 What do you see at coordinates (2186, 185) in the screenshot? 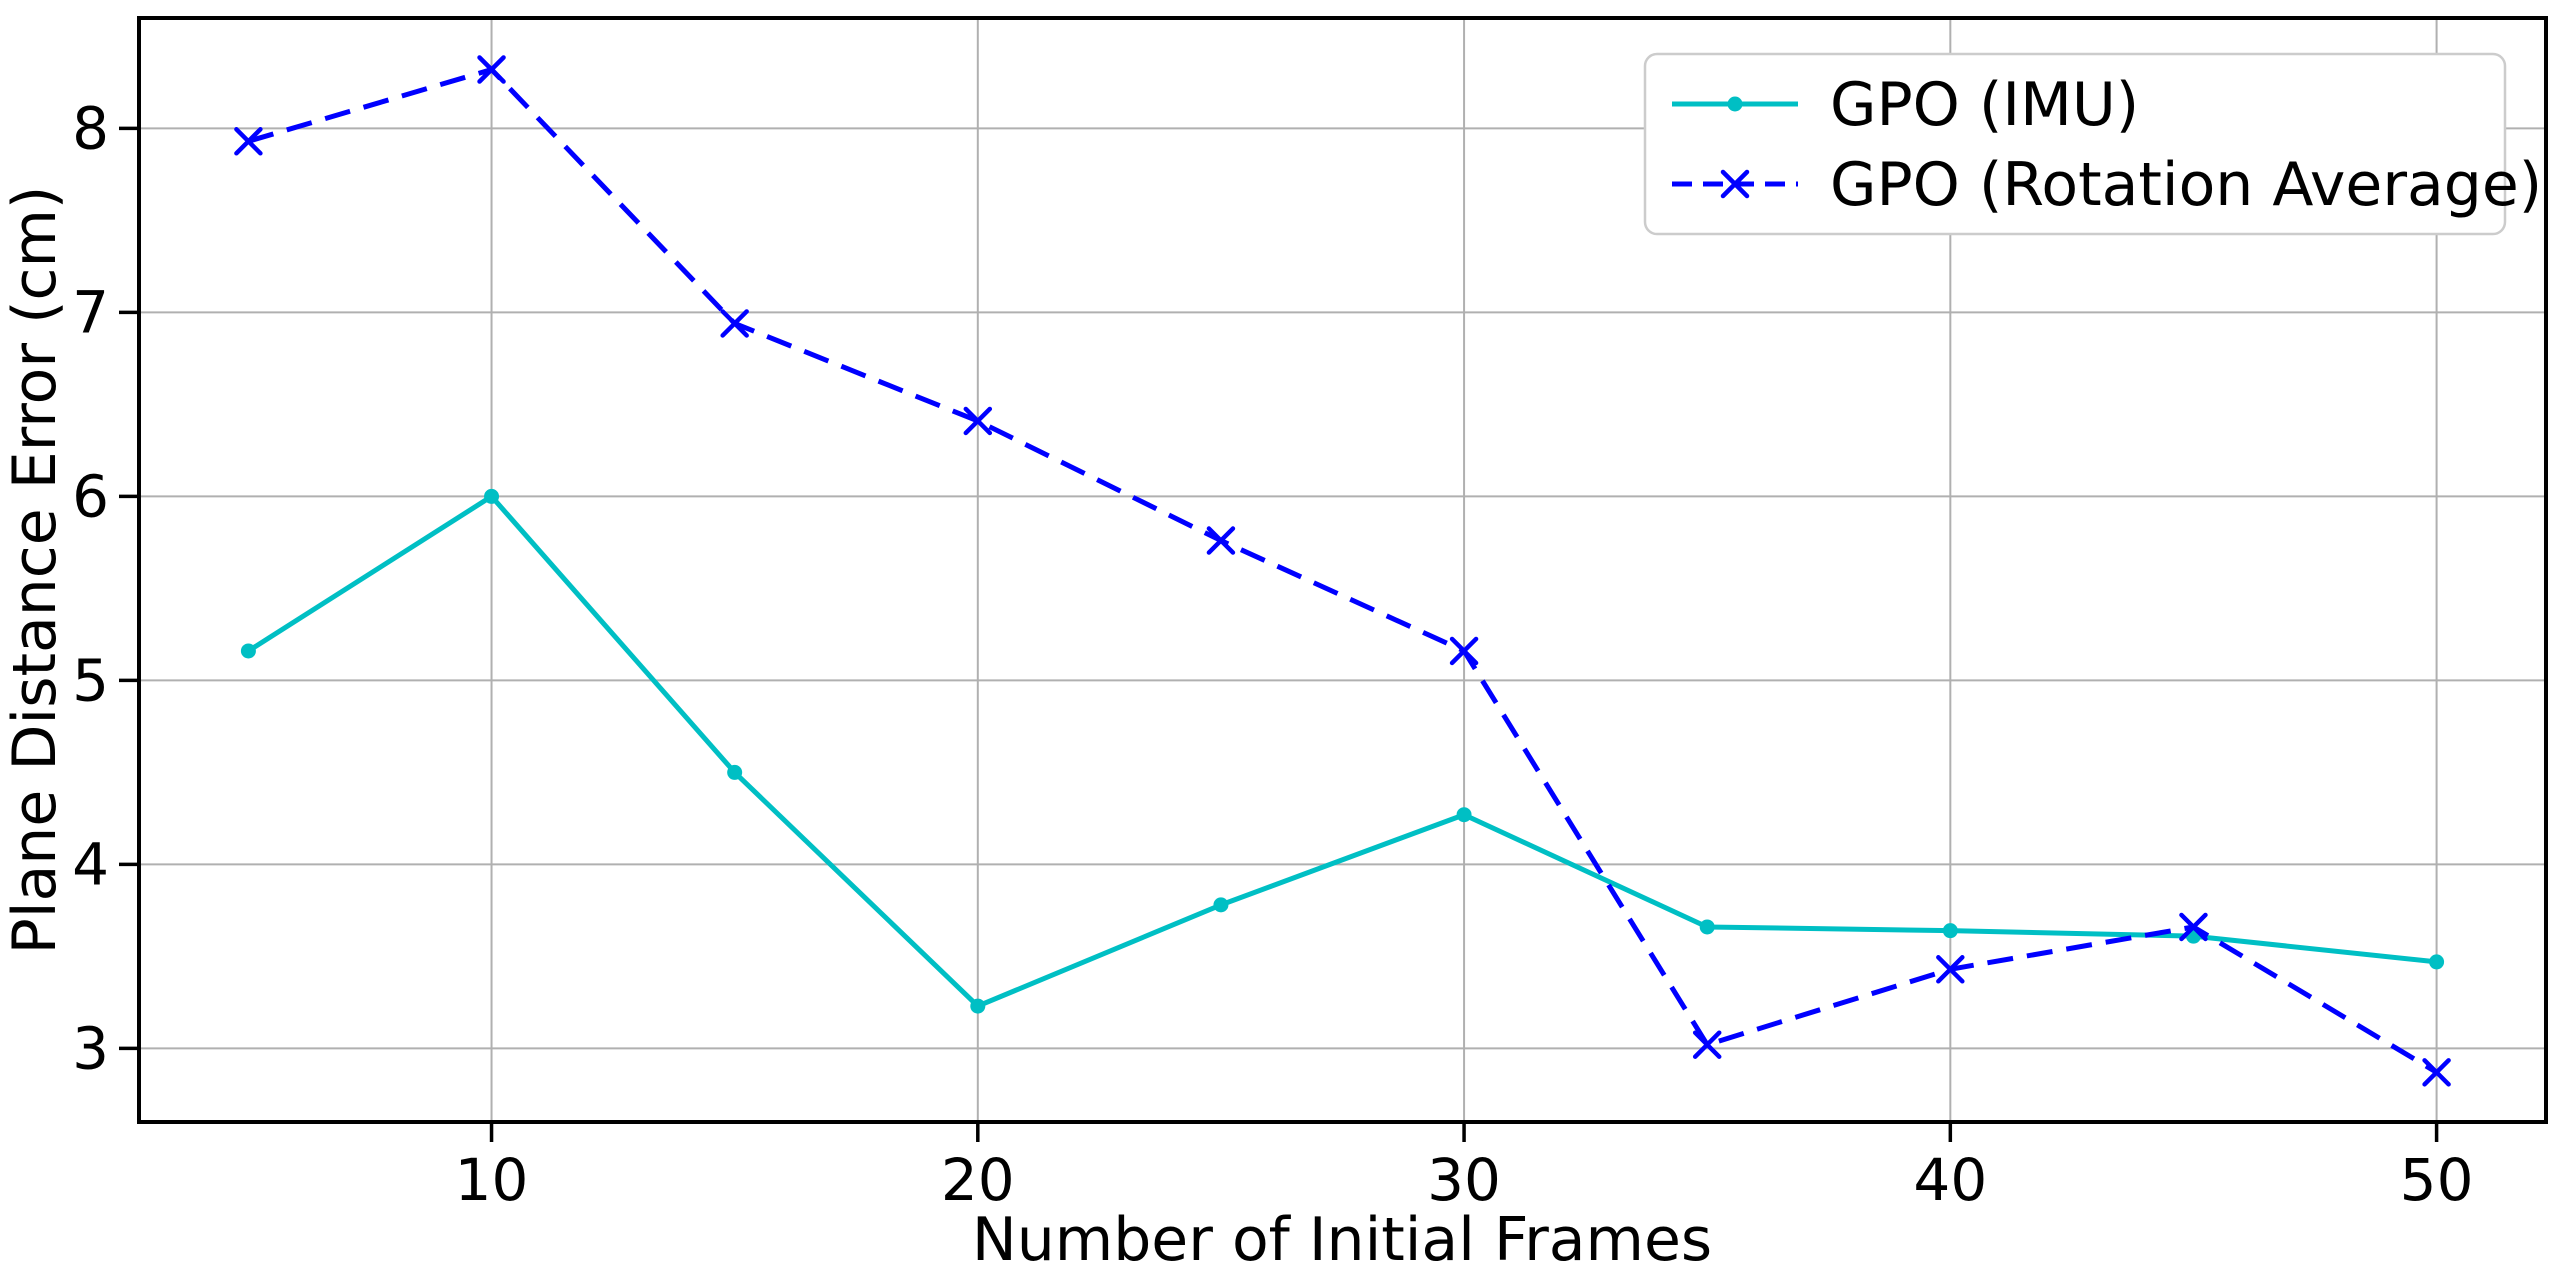
I see `legend-label-gpo-rotation-average: GPO (Rotation Average)` at bounding box center [2186, 185].